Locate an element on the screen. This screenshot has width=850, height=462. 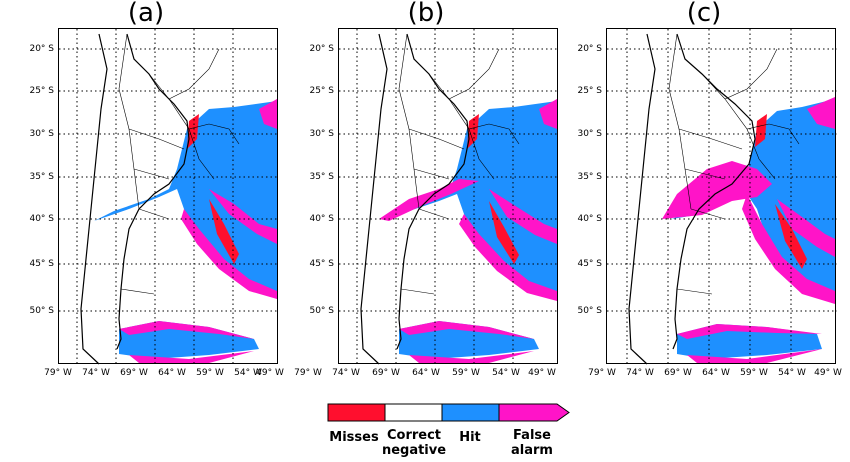
colorbar-misses is located at coordinates (356, 412).